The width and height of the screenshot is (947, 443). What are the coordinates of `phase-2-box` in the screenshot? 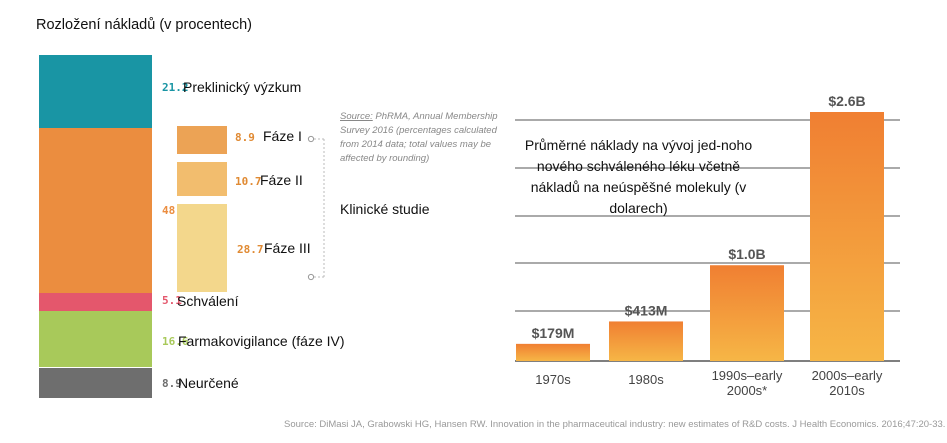 It's located at (202, 179).